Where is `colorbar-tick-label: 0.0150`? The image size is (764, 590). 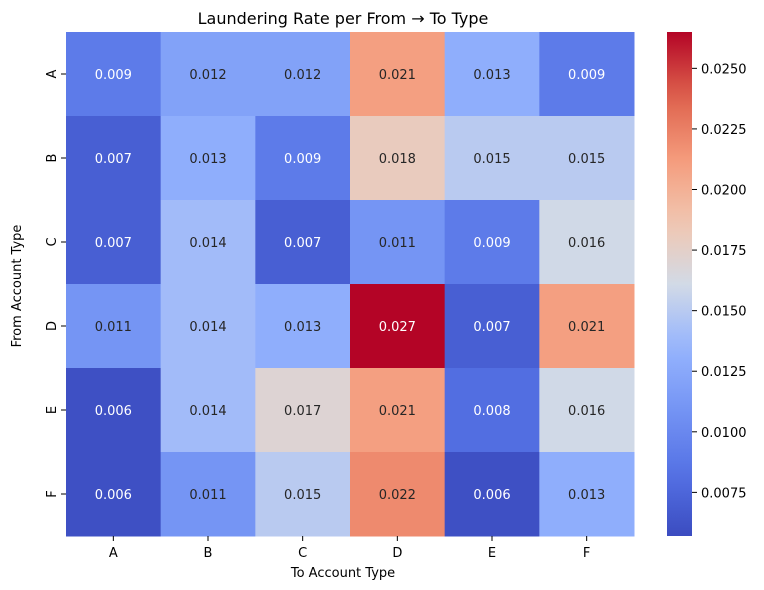
colorbar-tick-label: 0.0150 is located at coordinates (724, 312).